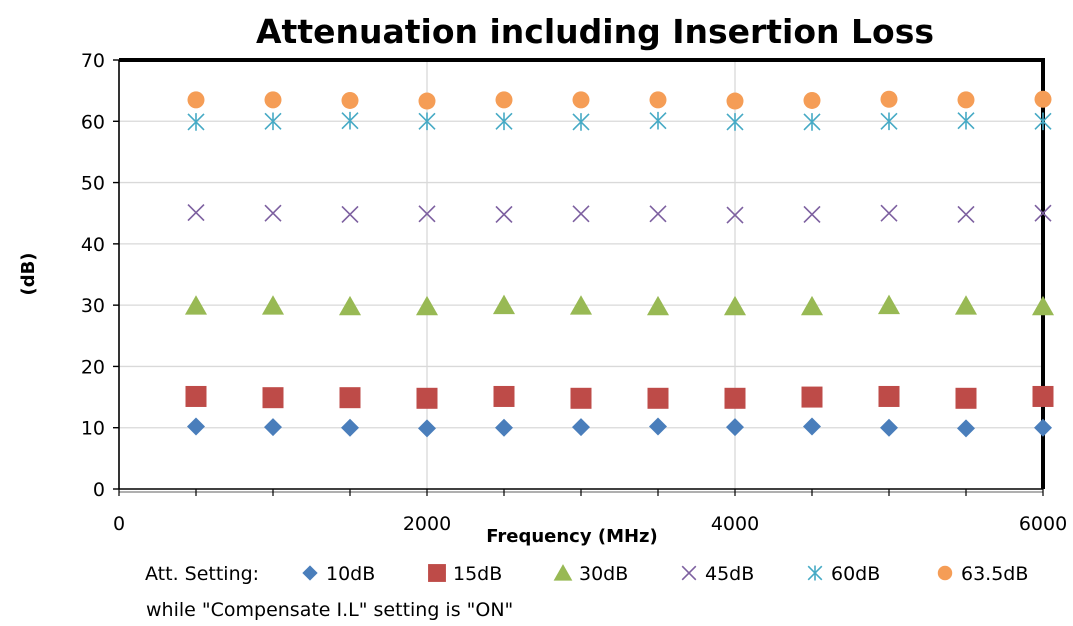 This screenshot has height=626, width=1073. Describe the element at coordinates (350, 574) in the screenshot. I see `legend-label-10db: 10dB` at that location.